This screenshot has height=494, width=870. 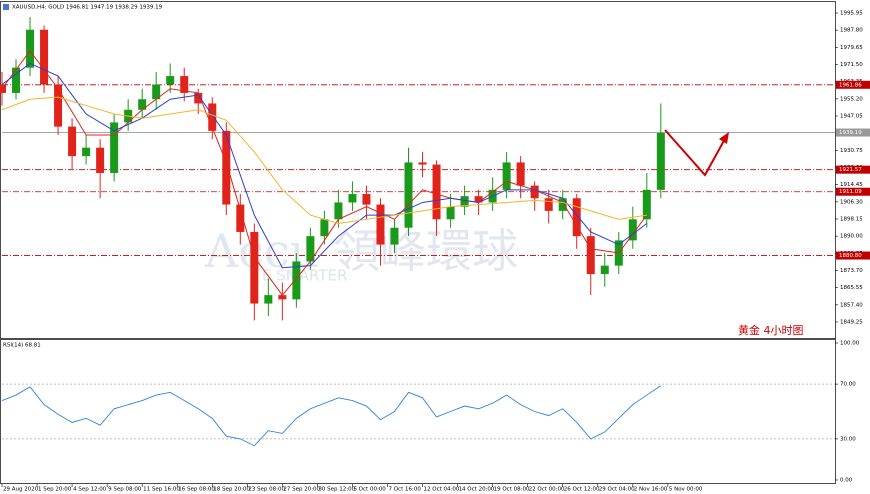 I want to click on x-tick-label: 18 Sep 20:00, so click(x=231, y=490).